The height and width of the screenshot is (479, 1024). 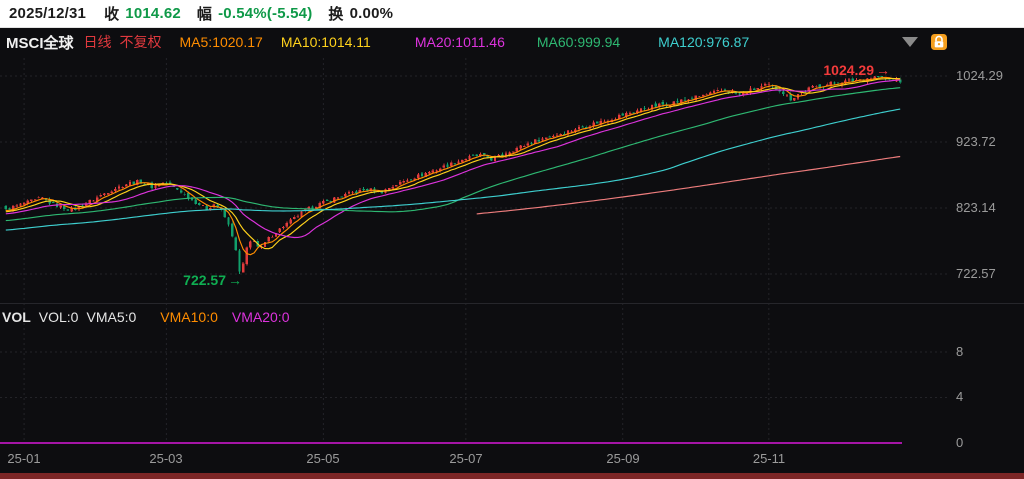 What do you see at coordinates (960, 442) in the screenshot?
I see `volume-tick-0: 0` at bounding box center [960, 442].